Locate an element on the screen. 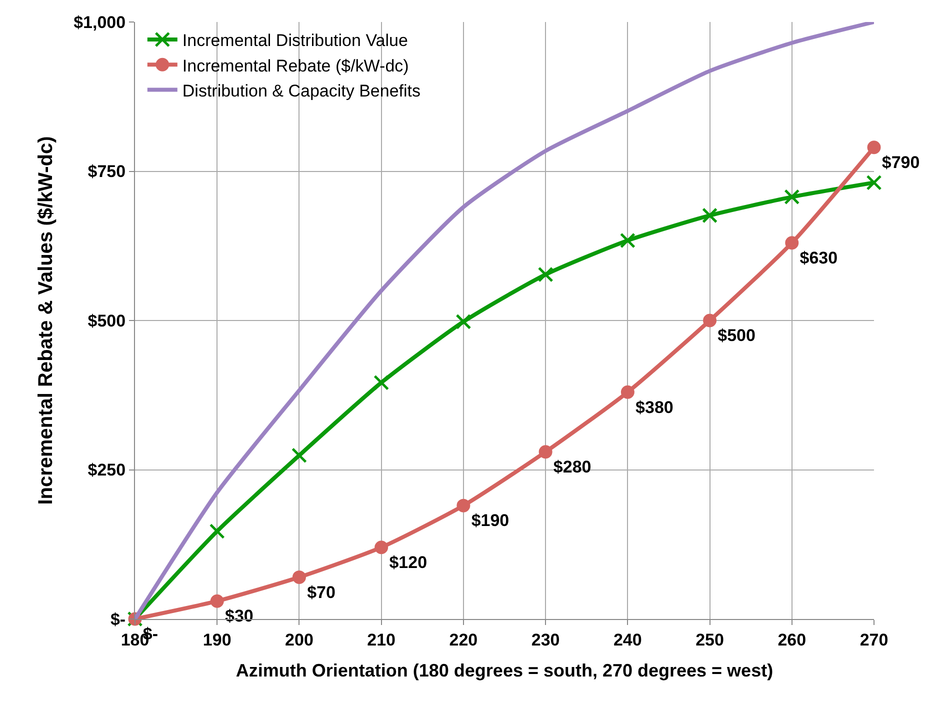  data-label: $500 is located at coordinates (737, 336).